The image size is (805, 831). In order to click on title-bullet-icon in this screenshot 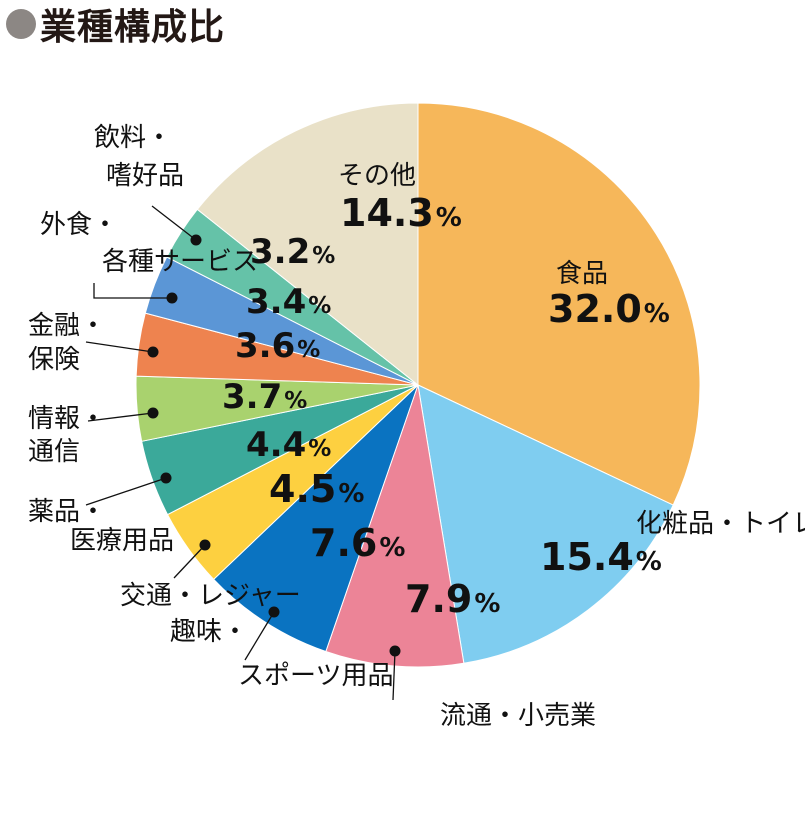, I will do `click(21, 24)`.